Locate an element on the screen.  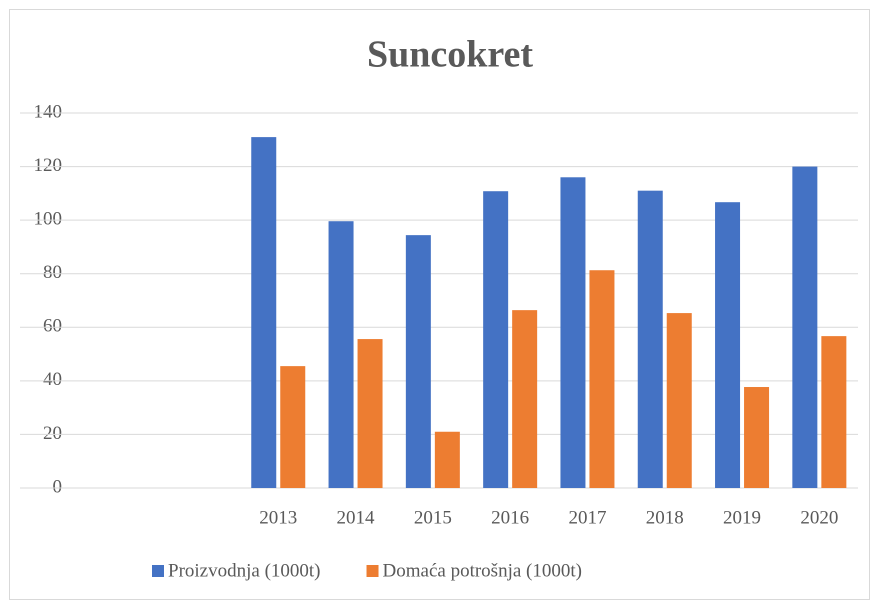
legend-label: Domaća potrošnja (1000t) is located at coordinates (482, 570).